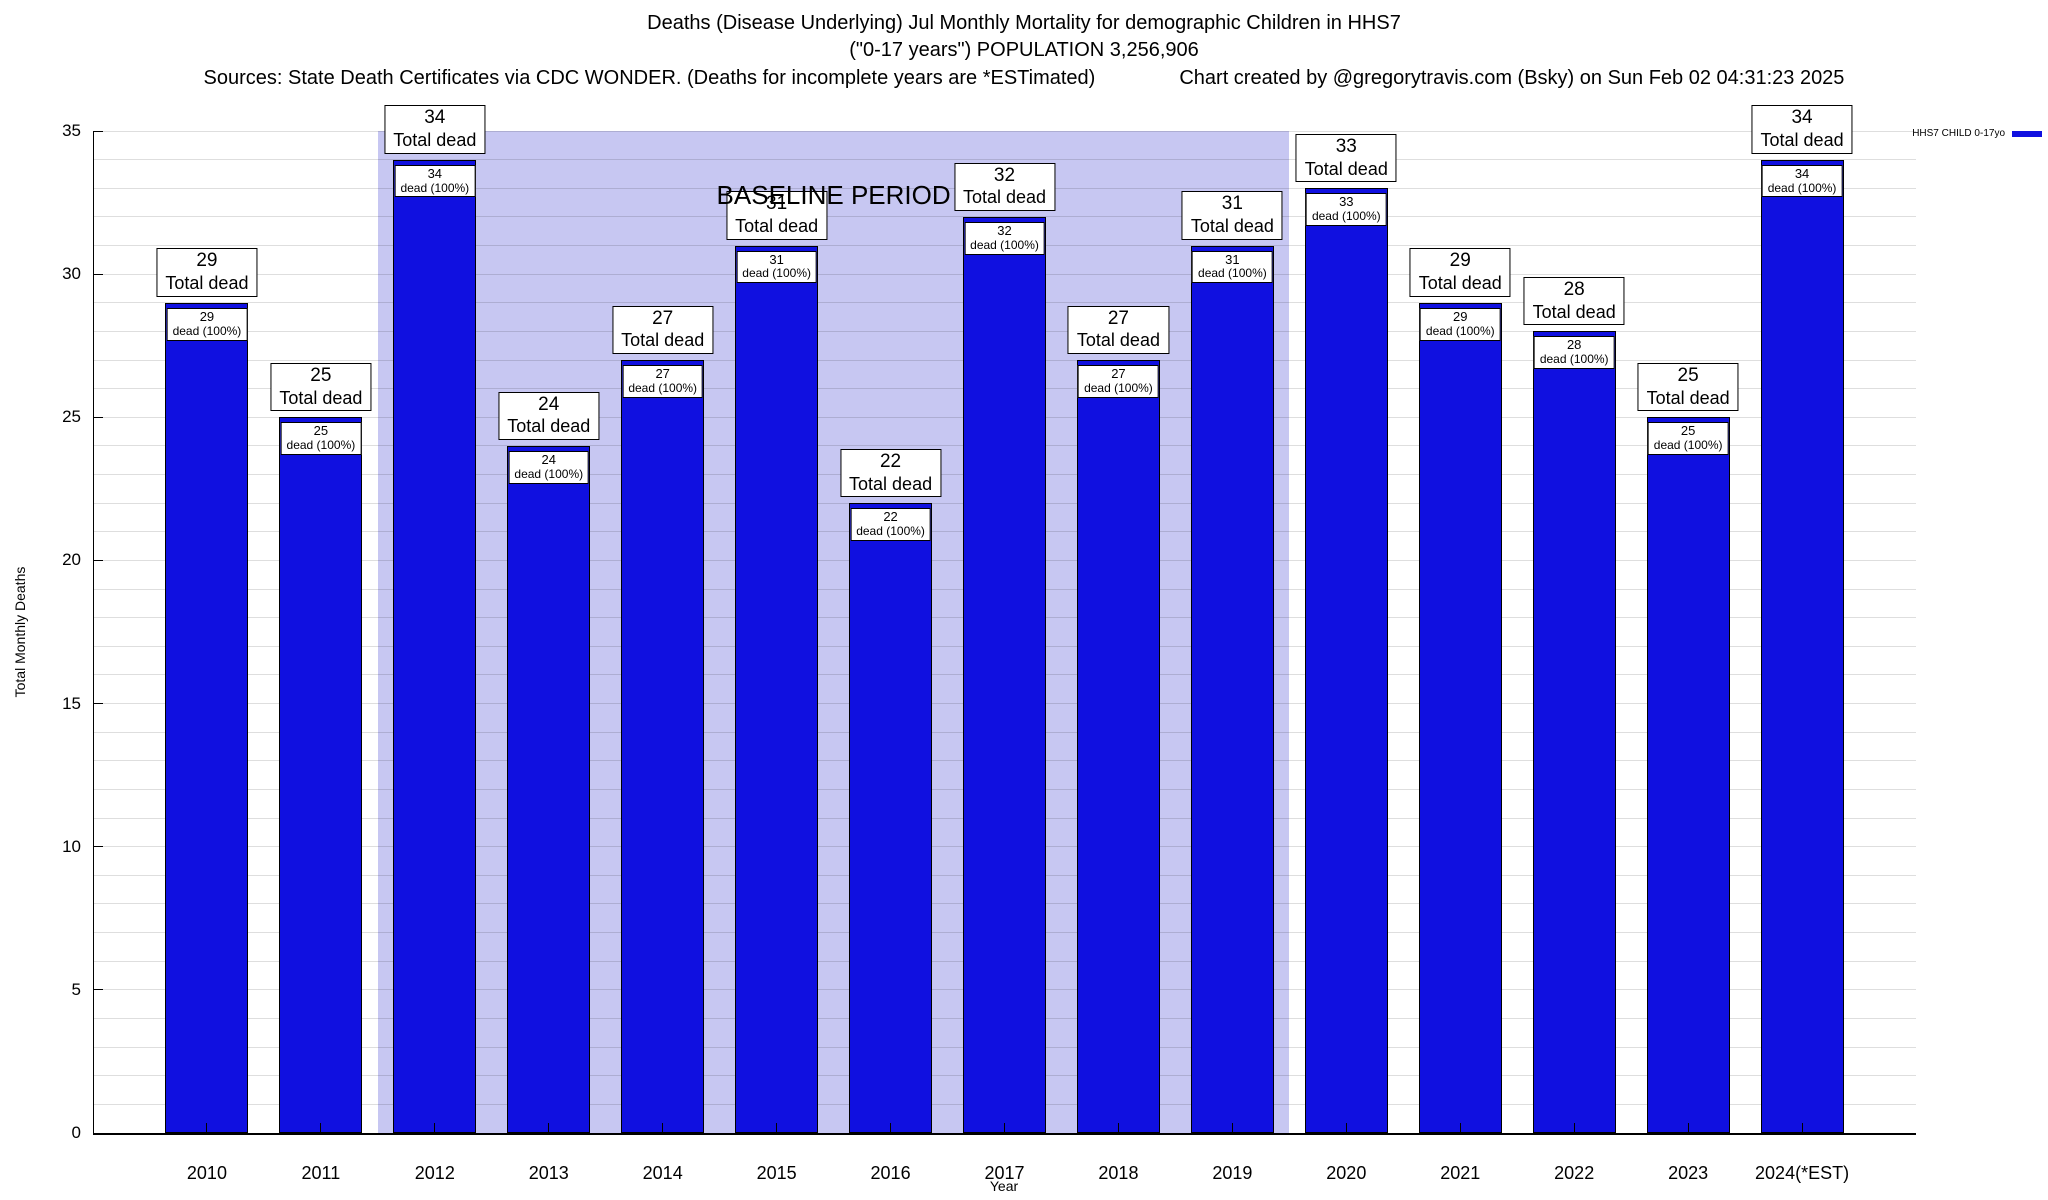  I want to click on total-dead-label-2010: 29 Total dead, so click(207, 272).